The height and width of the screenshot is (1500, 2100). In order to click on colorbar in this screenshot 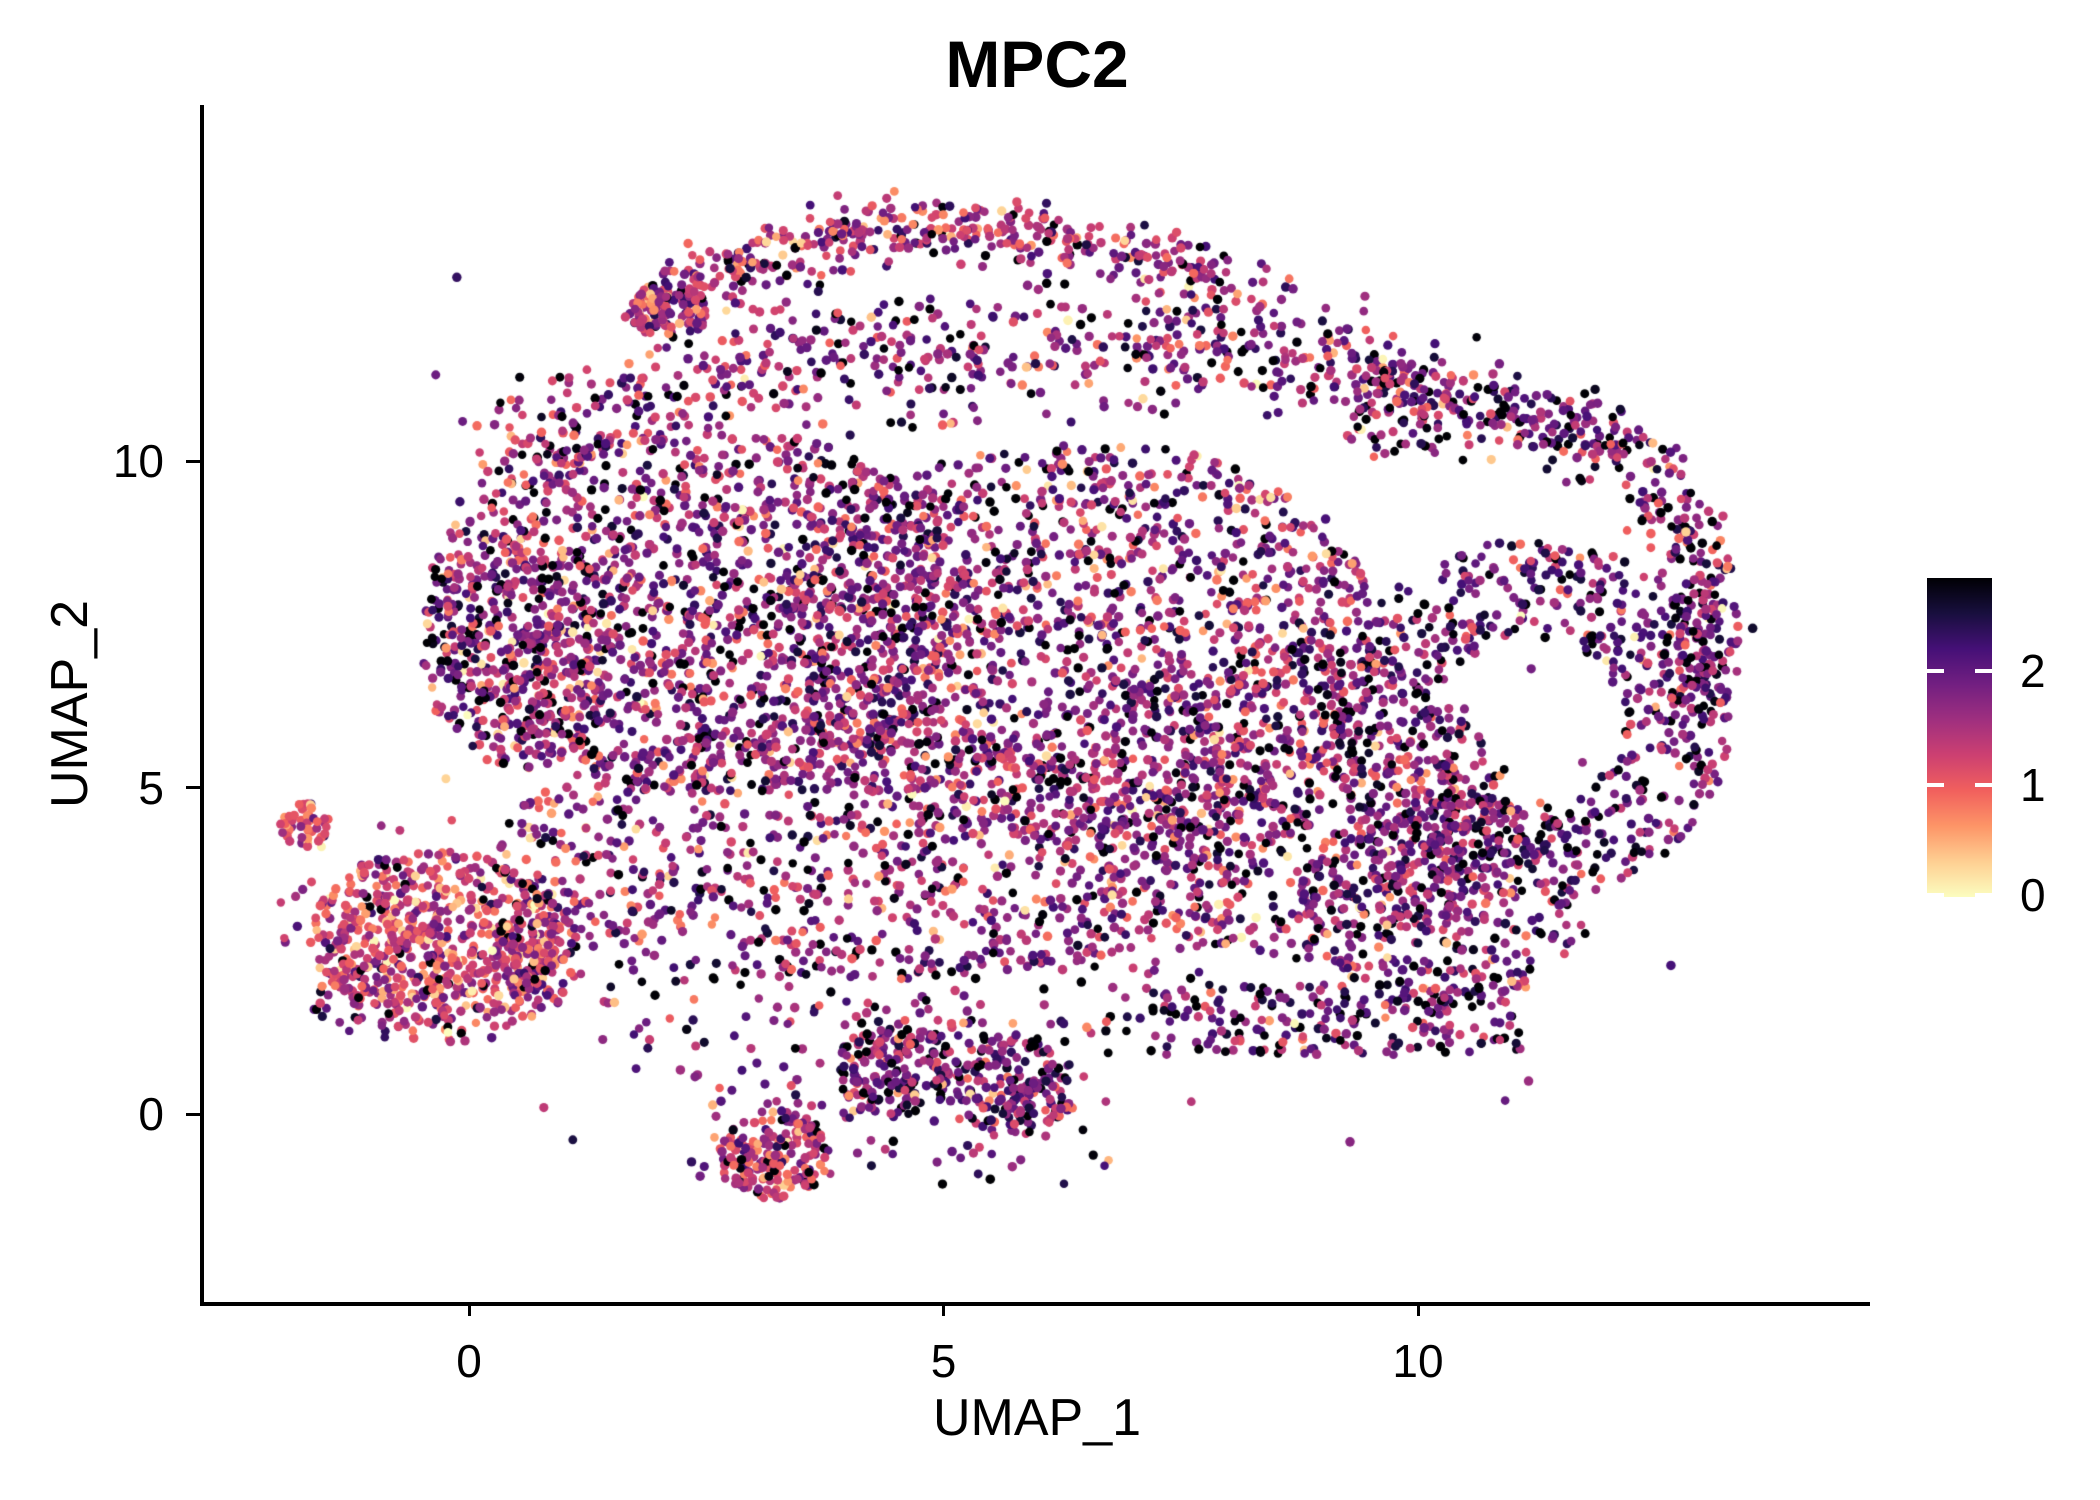, I will do `click(1959, 737)`.